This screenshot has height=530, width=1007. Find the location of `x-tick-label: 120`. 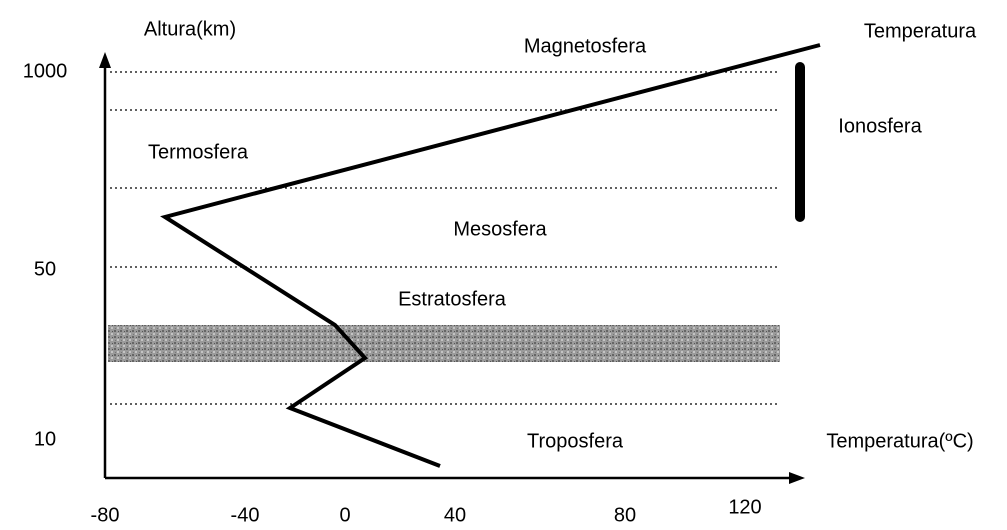

x-tick-label: 120 is located at coordinates (744, 507).